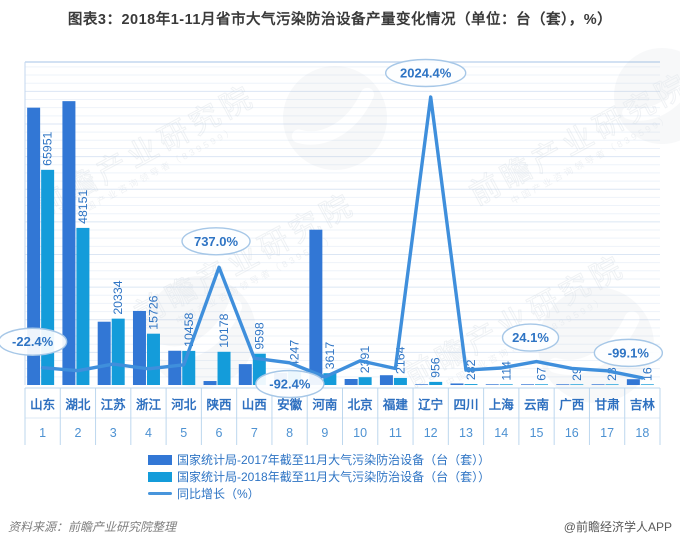 This screenshot has width=680, height=547. What do you see at coordinates (436, 367) in the screenshot?
I see `bar-value-label: 956` at bounding box center [436, 367].